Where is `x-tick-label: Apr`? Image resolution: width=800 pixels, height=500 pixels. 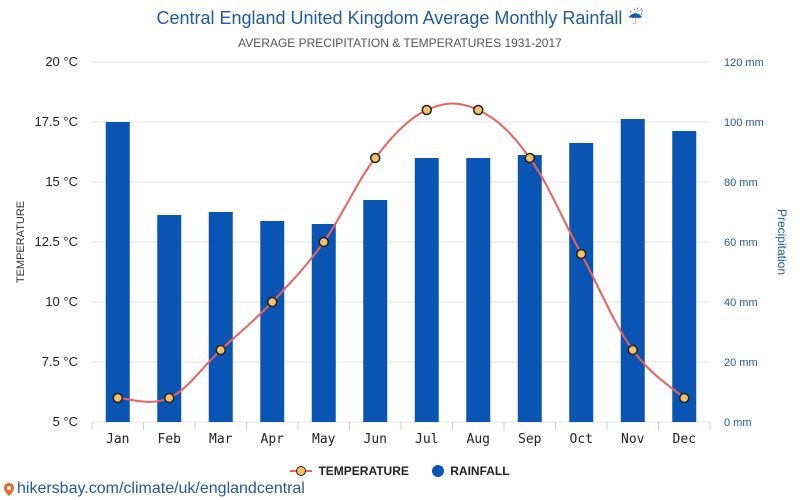 x-tick-label: Apr is located at coordinates (273, 439).